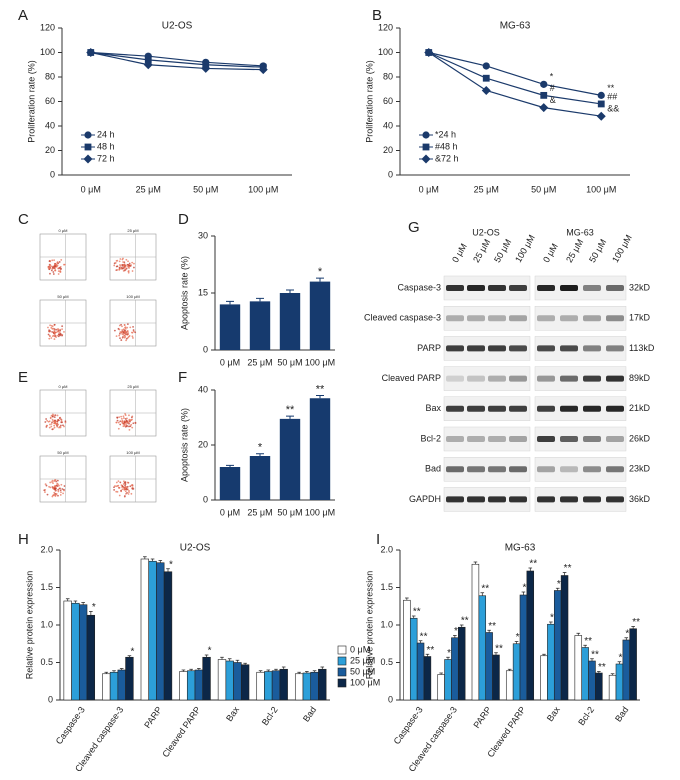  What do you see at coordinates (289, 512) in the screenshot?
I see `x-tick-label: 50 μM` at bounding box center [289, 512].